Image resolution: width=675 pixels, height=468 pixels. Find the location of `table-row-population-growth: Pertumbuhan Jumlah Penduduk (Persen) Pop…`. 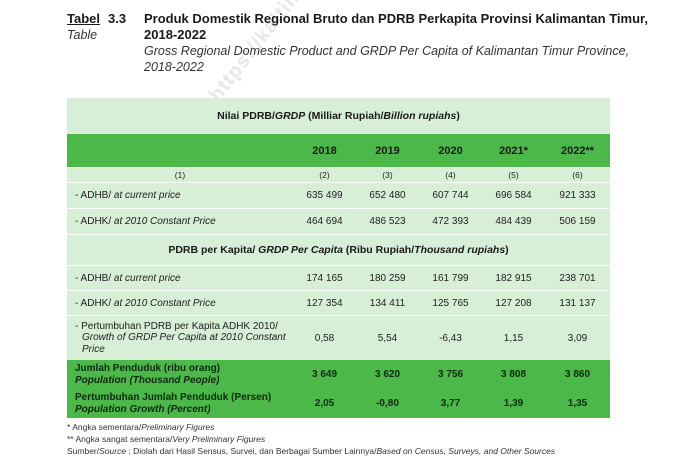

table-row-population-growth: Pertumbuhan Jumlah Penduduk (Persen) Pop… is located at coordinates (338, 403).